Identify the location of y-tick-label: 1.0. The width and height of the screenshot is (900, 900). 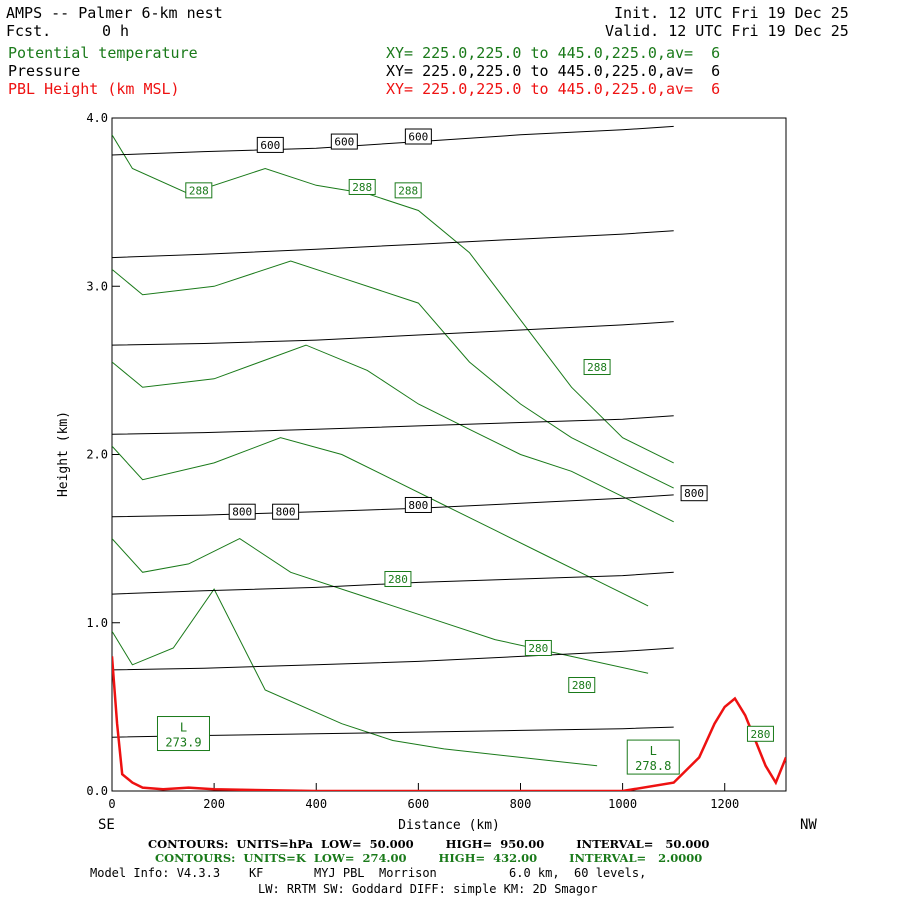
(97, 623).